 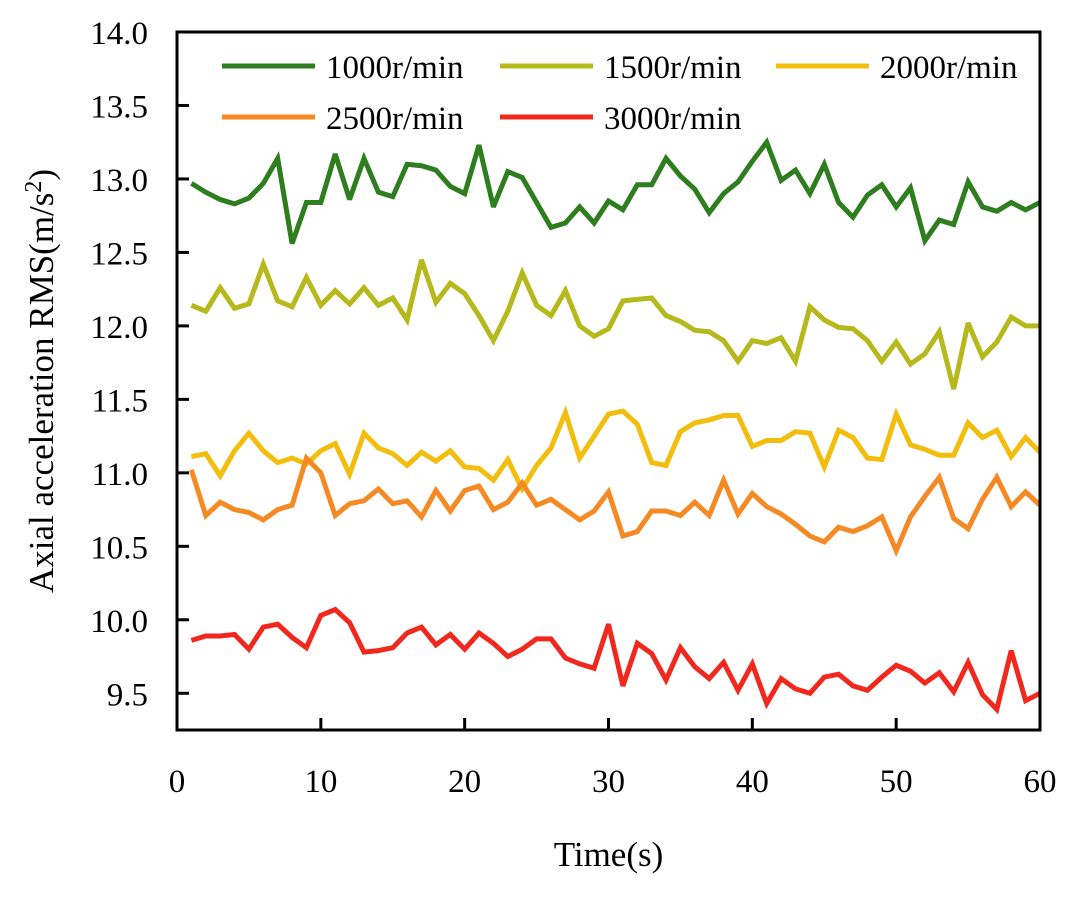 What do you see at coordinates (320, 782) in the screenshot?
I see `x-tick-label: 10` at bounding box center [320, 782].